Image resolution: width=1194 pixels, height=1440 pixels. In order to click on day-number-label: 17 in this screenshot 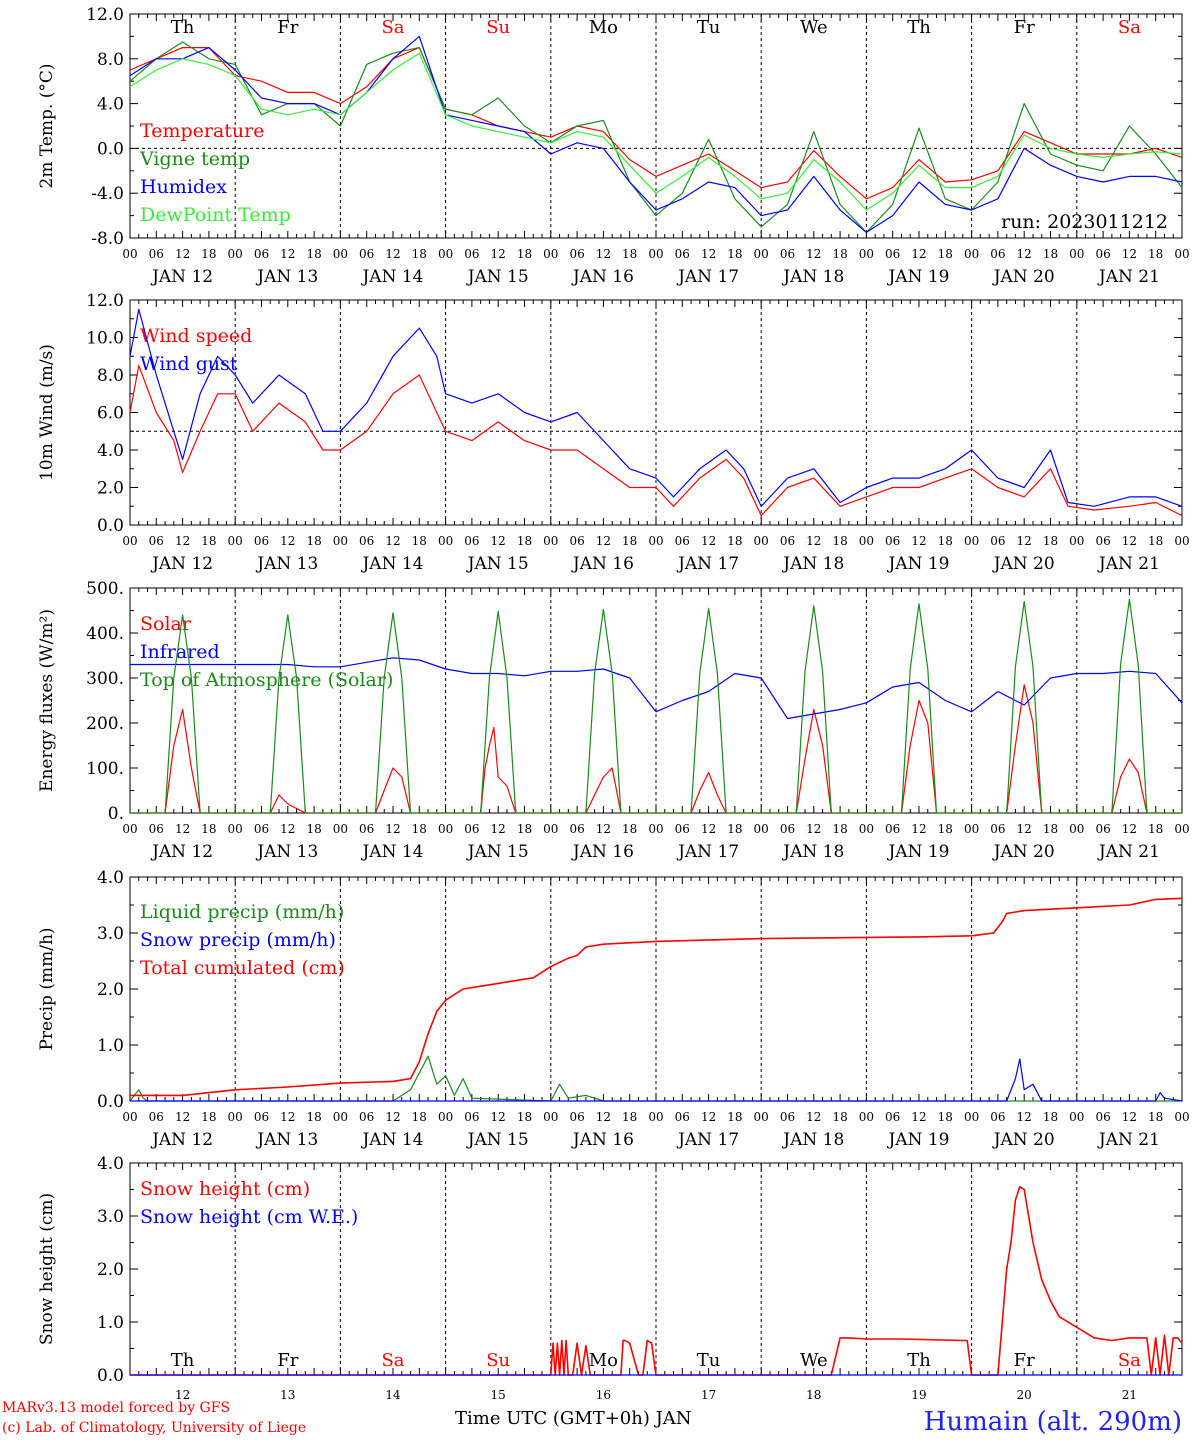, I will do `click(708, 1395)`.